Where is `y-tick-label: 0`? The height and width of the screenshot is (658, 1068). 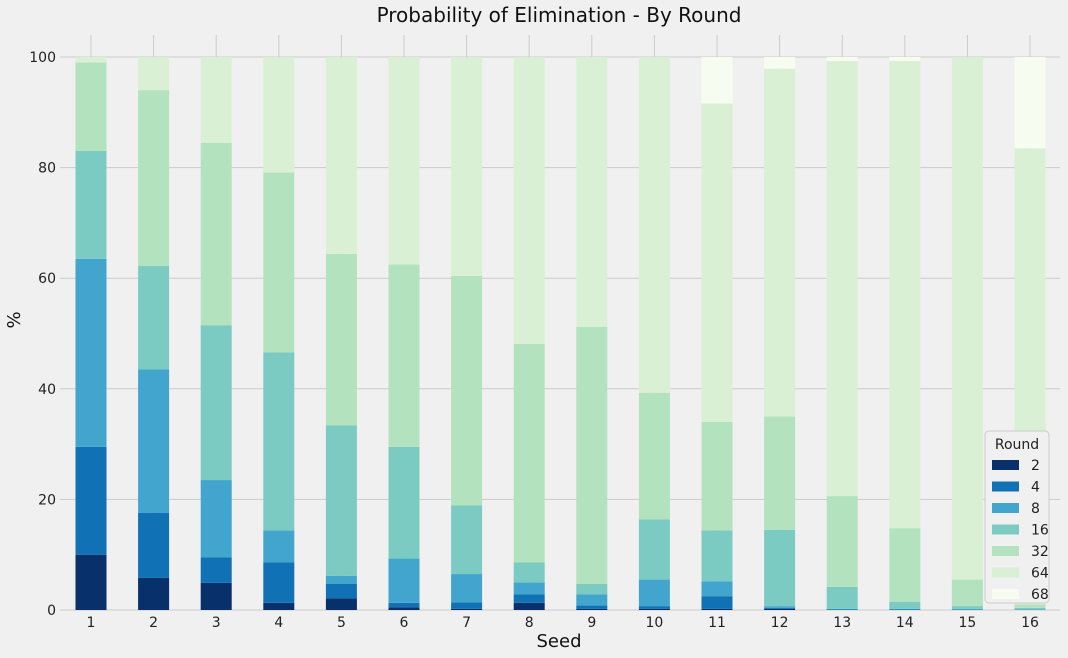
y-tick-label: 0 is located at coordinates (51, 611).